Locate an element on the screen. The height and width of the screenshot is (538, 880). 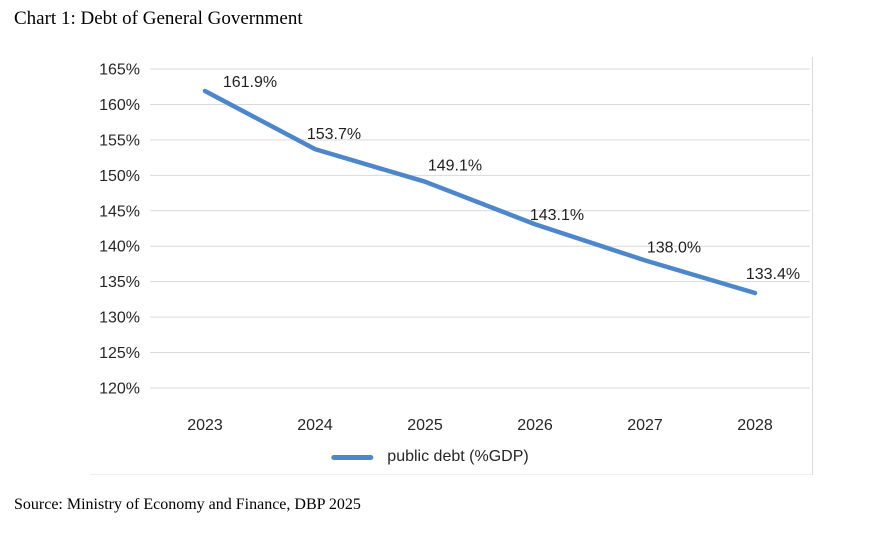
data-label: 149.1% is located at coordinates (455, 166).